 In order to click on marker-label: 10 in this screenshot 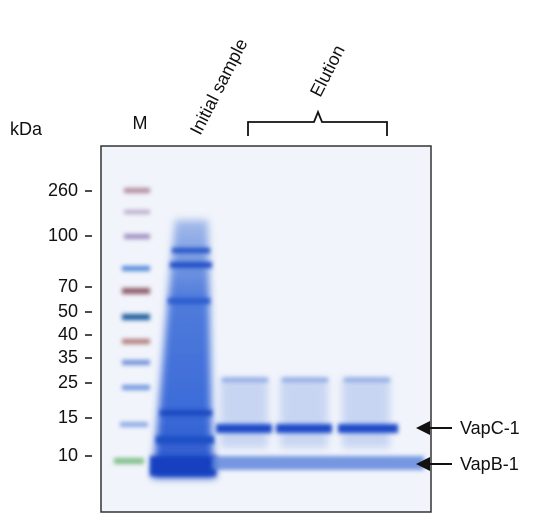, I will do `click(68, 455)`.